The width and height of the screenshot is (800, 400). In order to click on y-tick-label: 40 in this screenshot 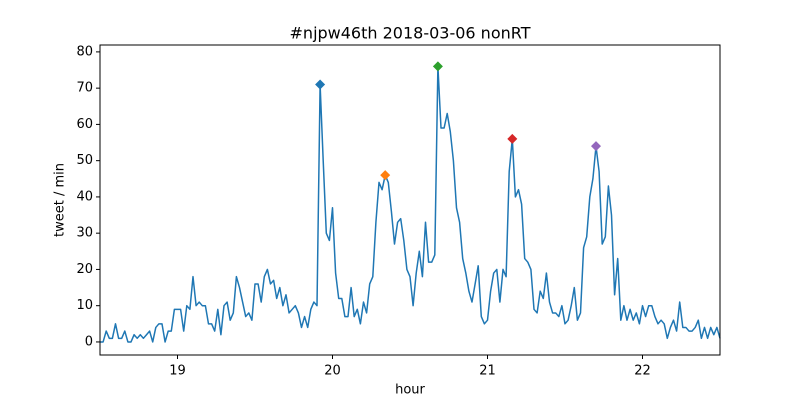, I will do `click(84, 196)`.